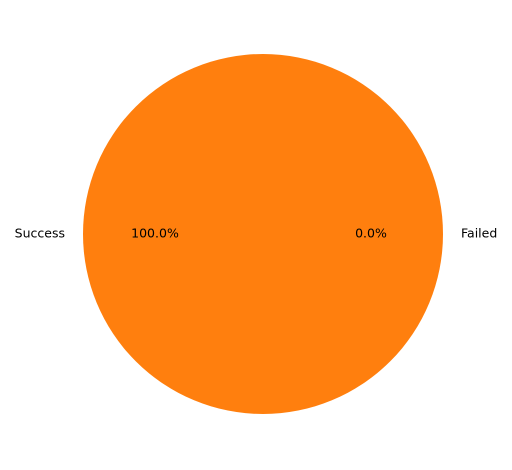 Image resolution: width=512 pixels, height=470 pixels. Describe the element at coordinates (40, 233) in the screenshot. I see `slice-label-success: Success` at that location.